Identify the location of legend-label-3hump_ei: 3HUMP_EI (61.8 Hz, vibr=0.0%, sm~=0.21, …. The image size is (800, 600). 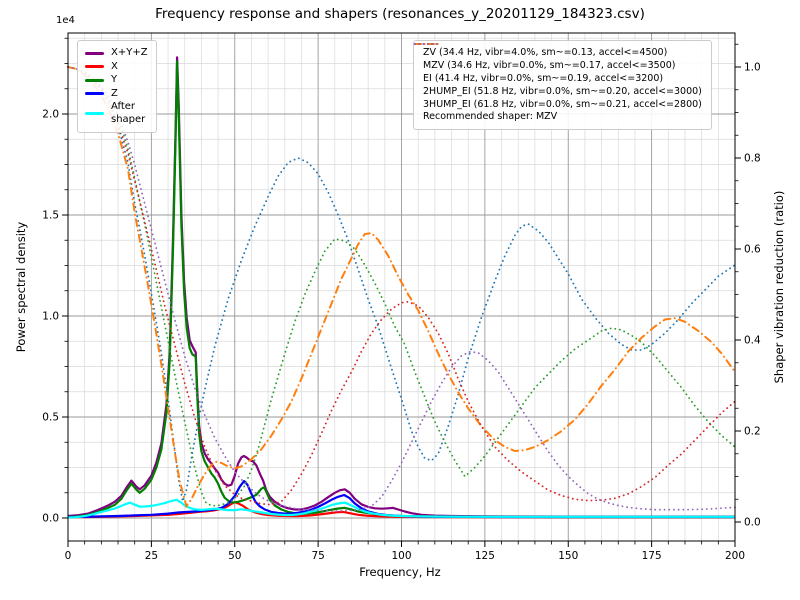
(562, 104).